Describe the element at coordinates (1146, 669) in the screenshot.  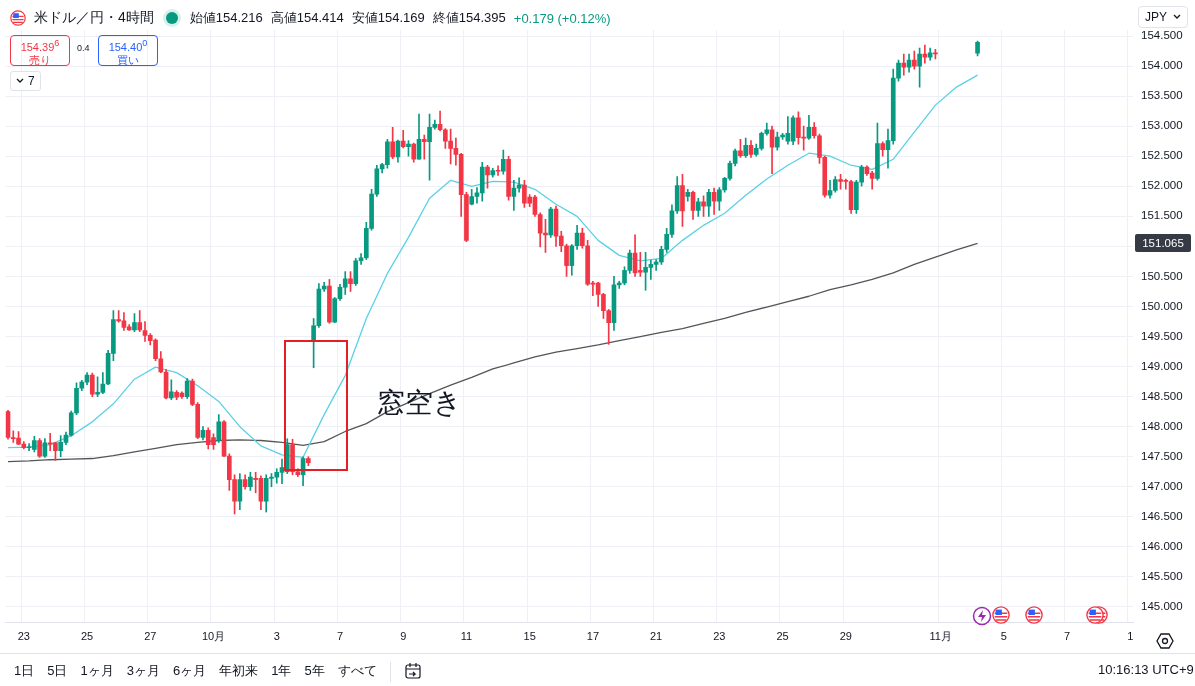
I see `text: 10:16:13 UTC+9` at that location.